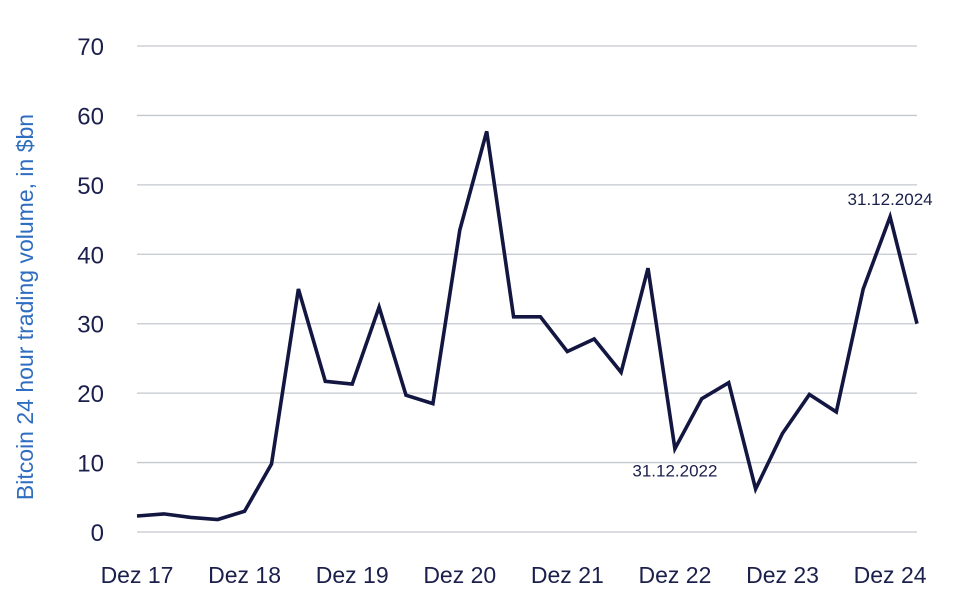  I want to click on y-tick-label: 10, so click(90, 464).